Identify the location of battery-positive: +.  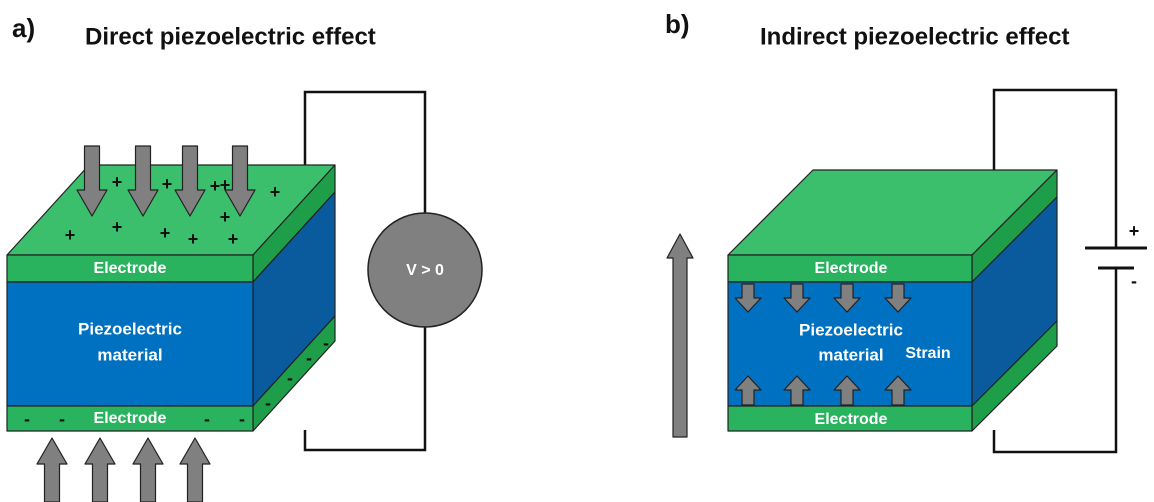
(1134, 231).